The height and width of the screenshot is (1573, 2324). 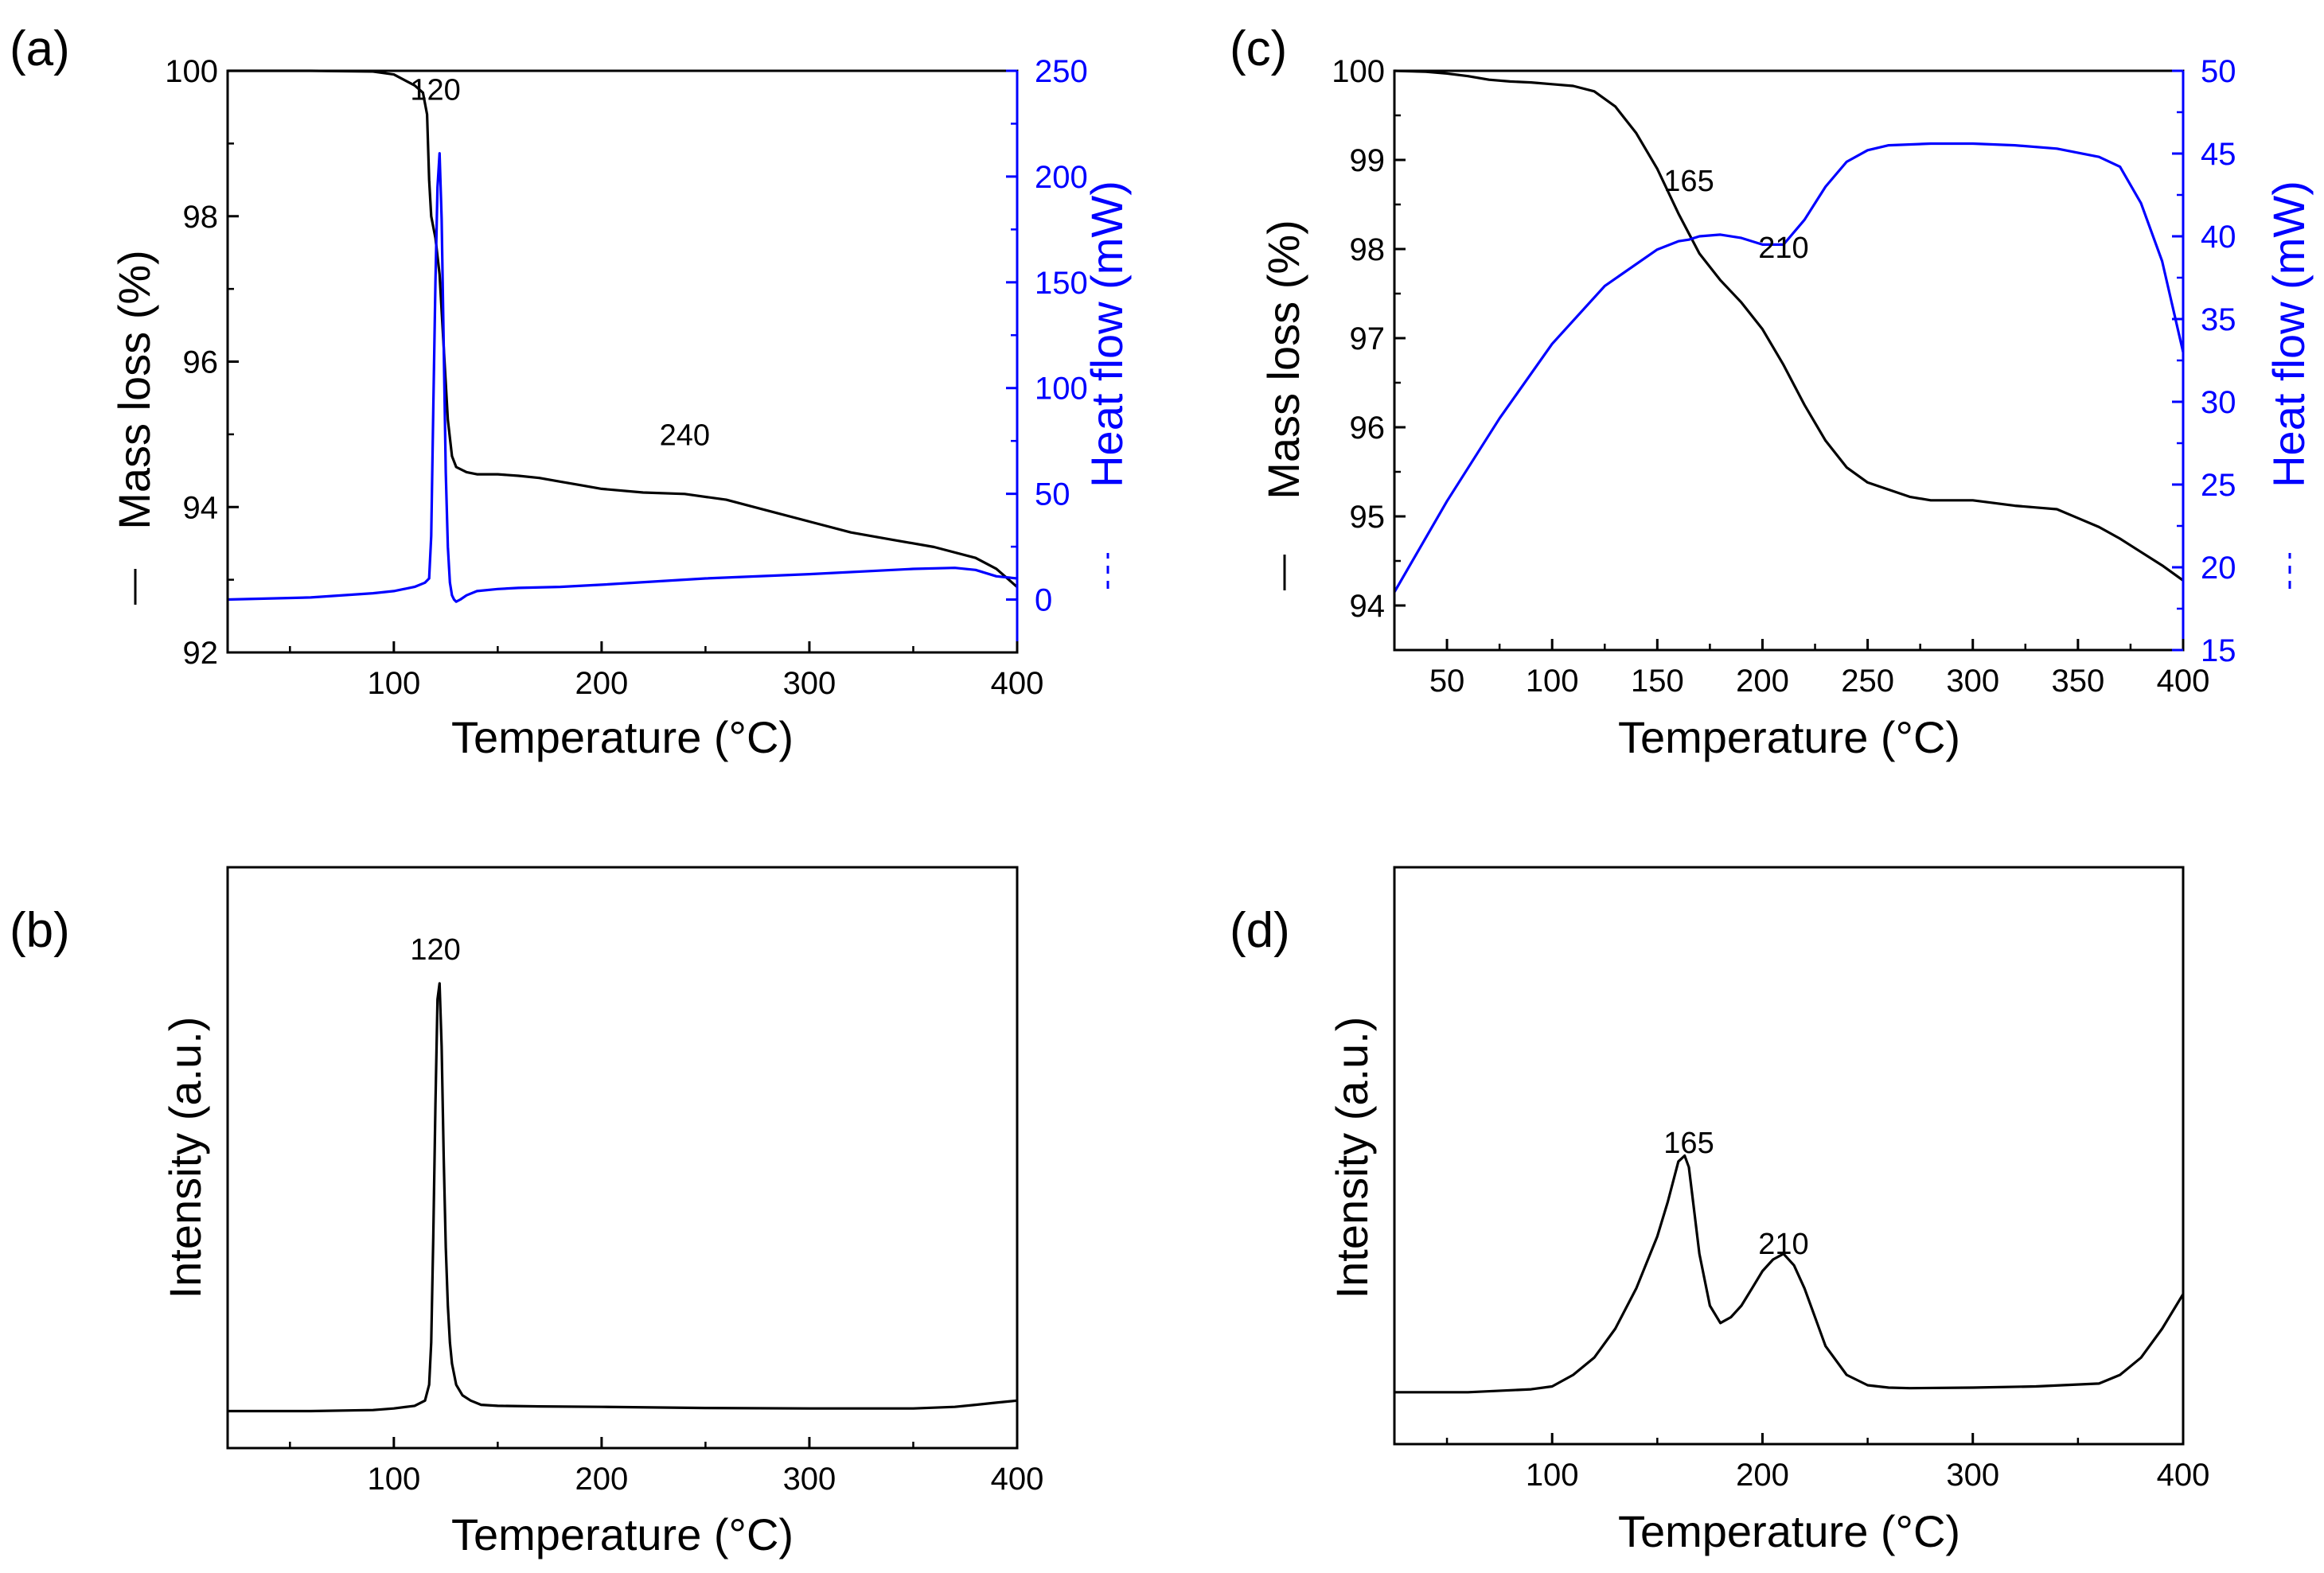 What do you see at coordinates (40, 931) in the screenshot?
I see `panel-b-label: (b)` at bounding box center [40, 931].